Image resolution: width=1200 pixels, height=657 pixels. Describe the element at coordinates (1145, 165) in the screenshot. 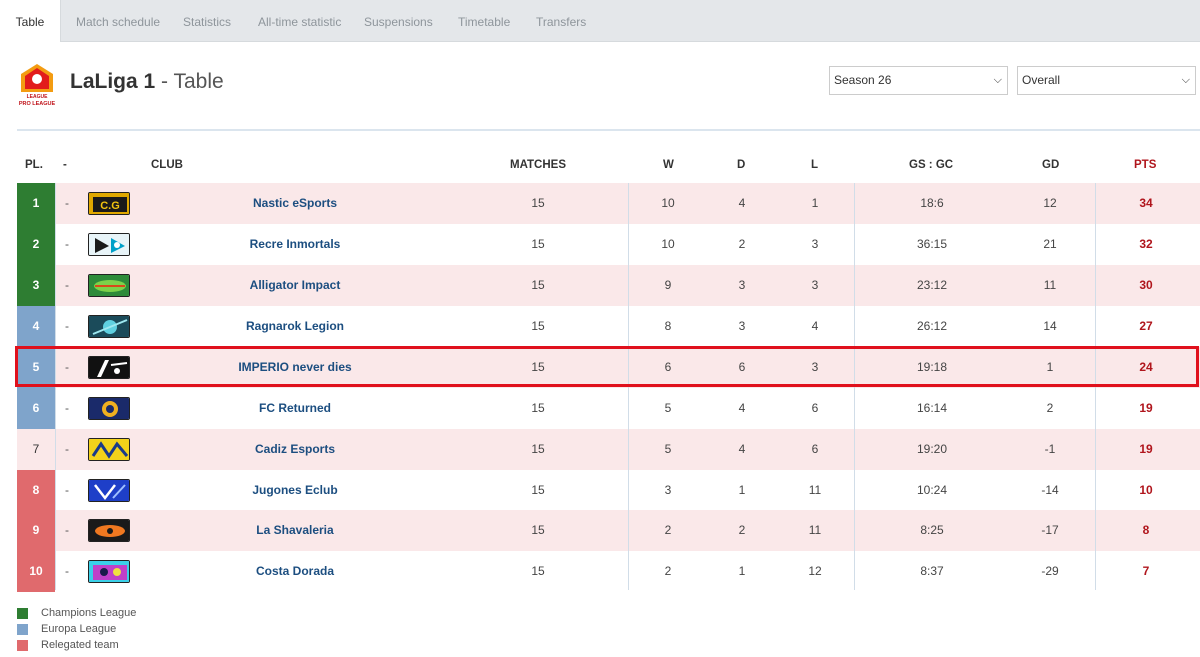

I see `col-header-points: PTS` at that location.